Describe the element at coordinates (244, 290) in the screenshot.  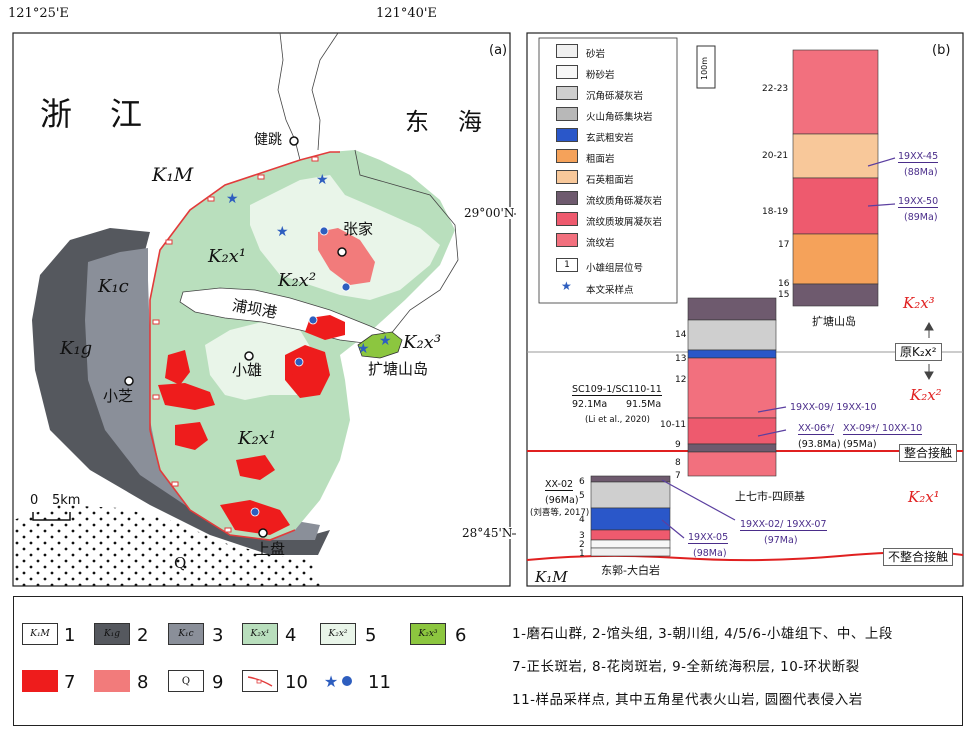
I see `ring-fault` at that location.